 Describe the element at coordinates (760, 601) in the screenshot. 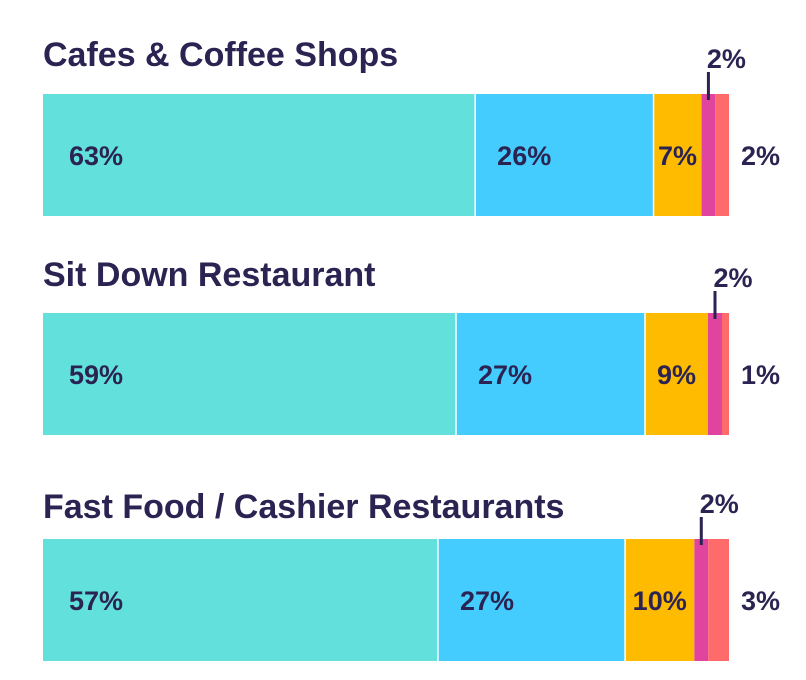

I see `segment-value-label: 3%` at that location.